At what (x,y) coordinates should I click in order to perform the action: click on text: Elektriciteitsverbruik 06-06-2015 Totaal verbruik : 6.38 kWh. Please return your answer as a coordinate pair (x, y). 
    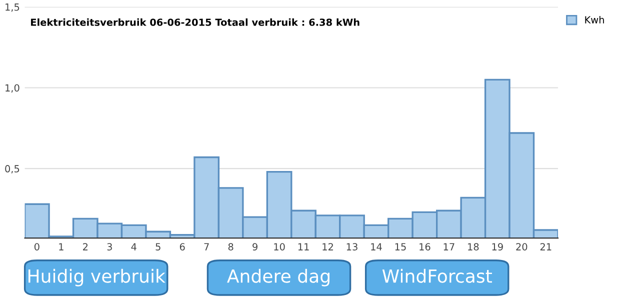
    Looking at the image, I should click on (195, 22).